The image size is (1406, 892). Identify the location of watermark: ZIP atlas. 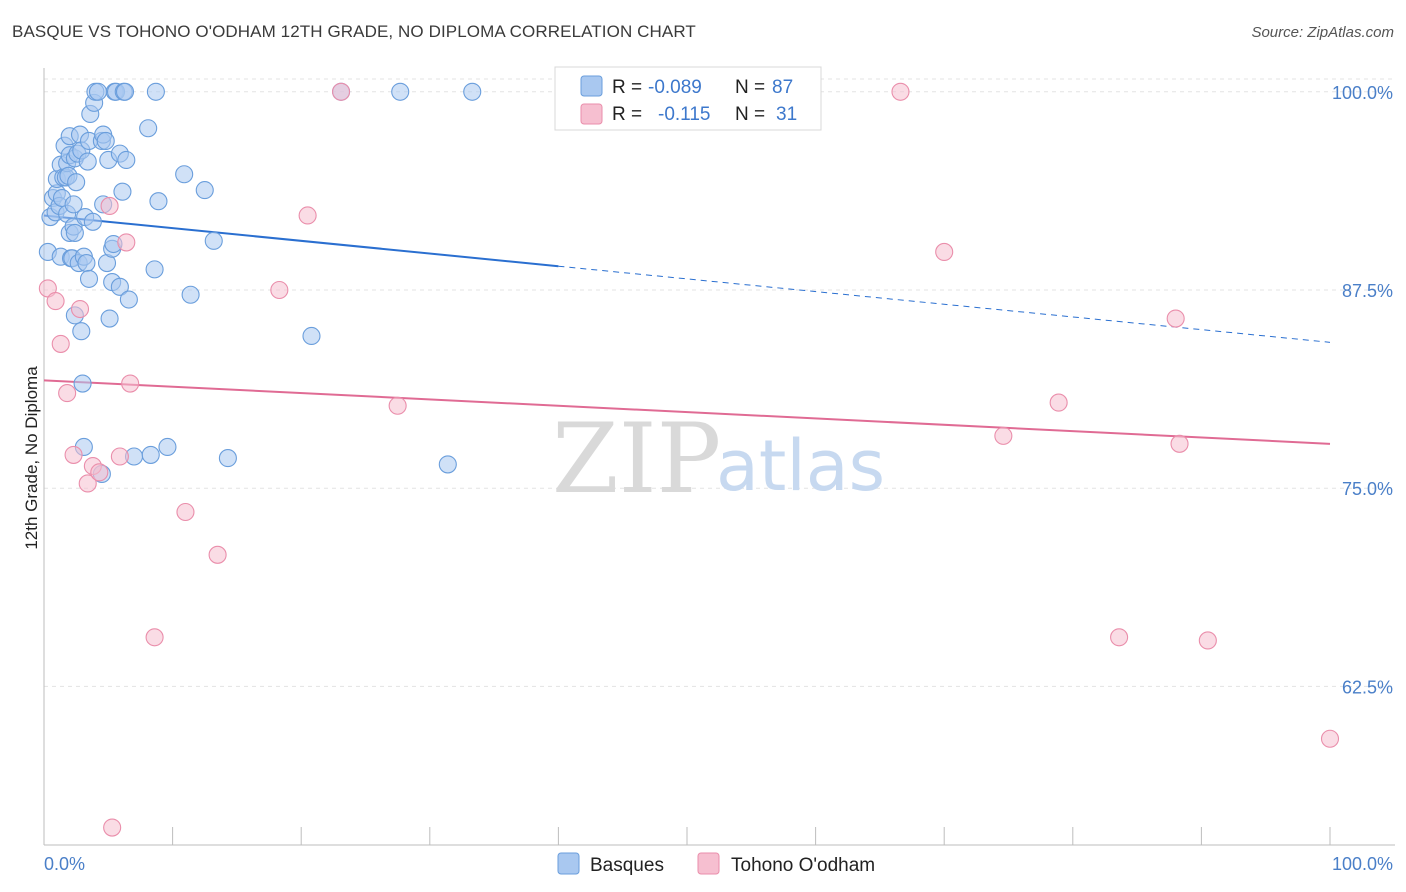
(718, 459).